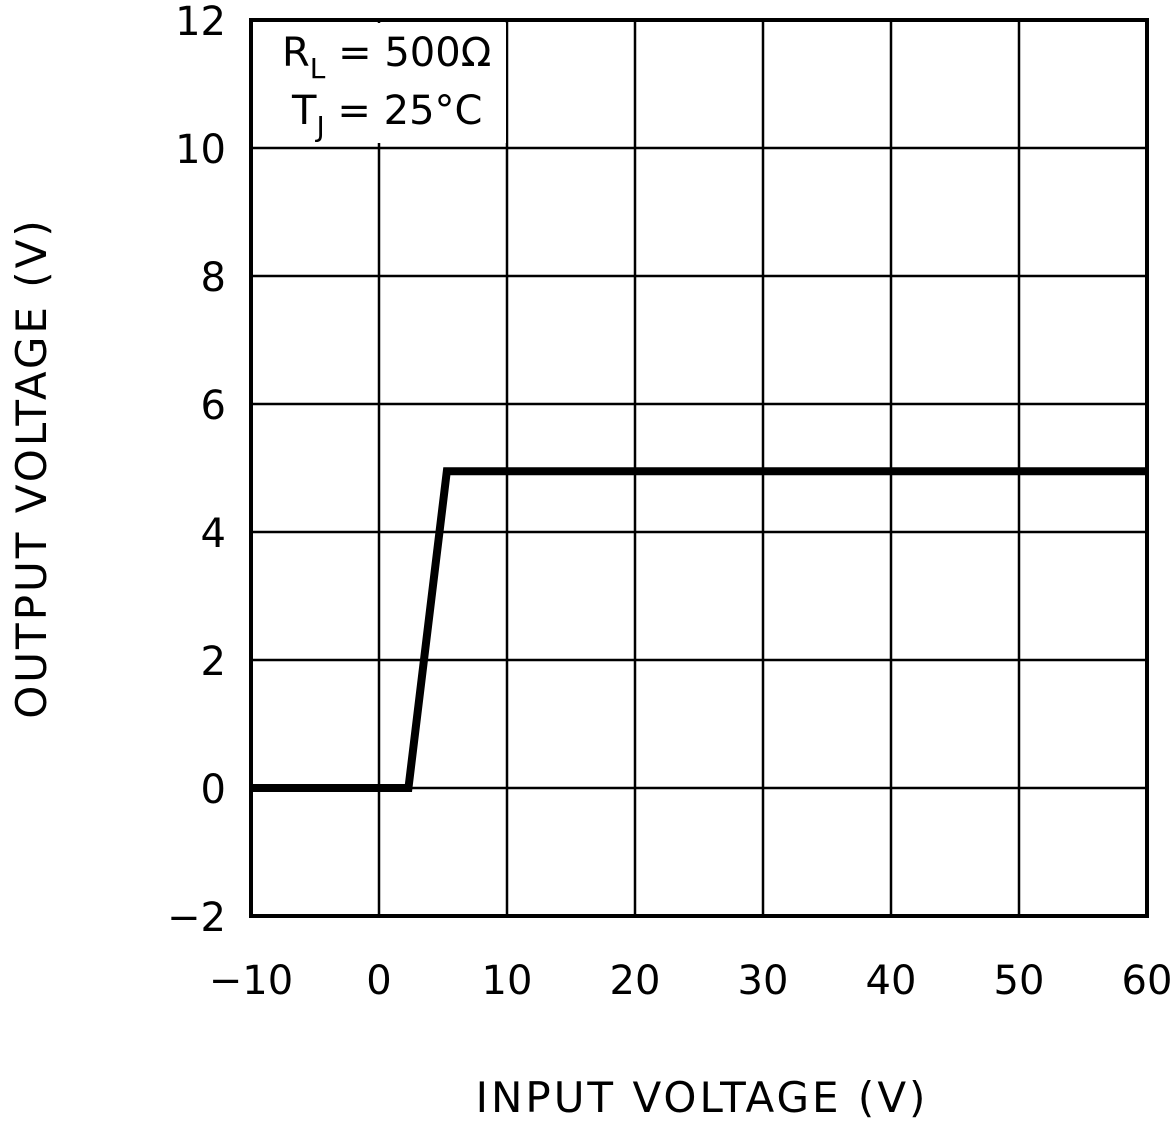  I want to click on x-tick-label: 50, so click(1019, 981).